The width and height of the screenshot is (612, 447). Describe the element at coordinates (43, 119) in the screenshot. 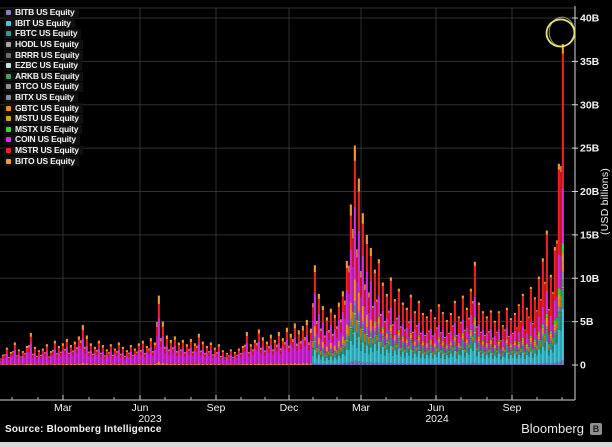

I see `legend-item-mstu: MSTU US Equity` at that location.